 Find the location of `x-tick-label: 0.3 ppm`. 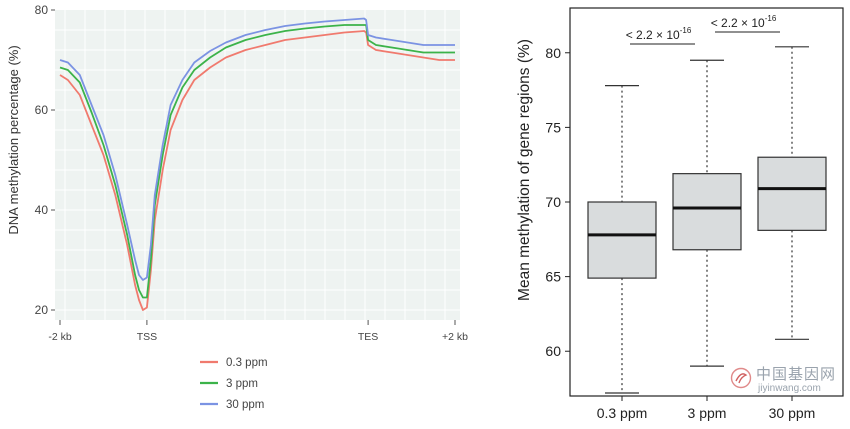

x-tick-label: 0.3 ppm is located at coordinates (622, 413).